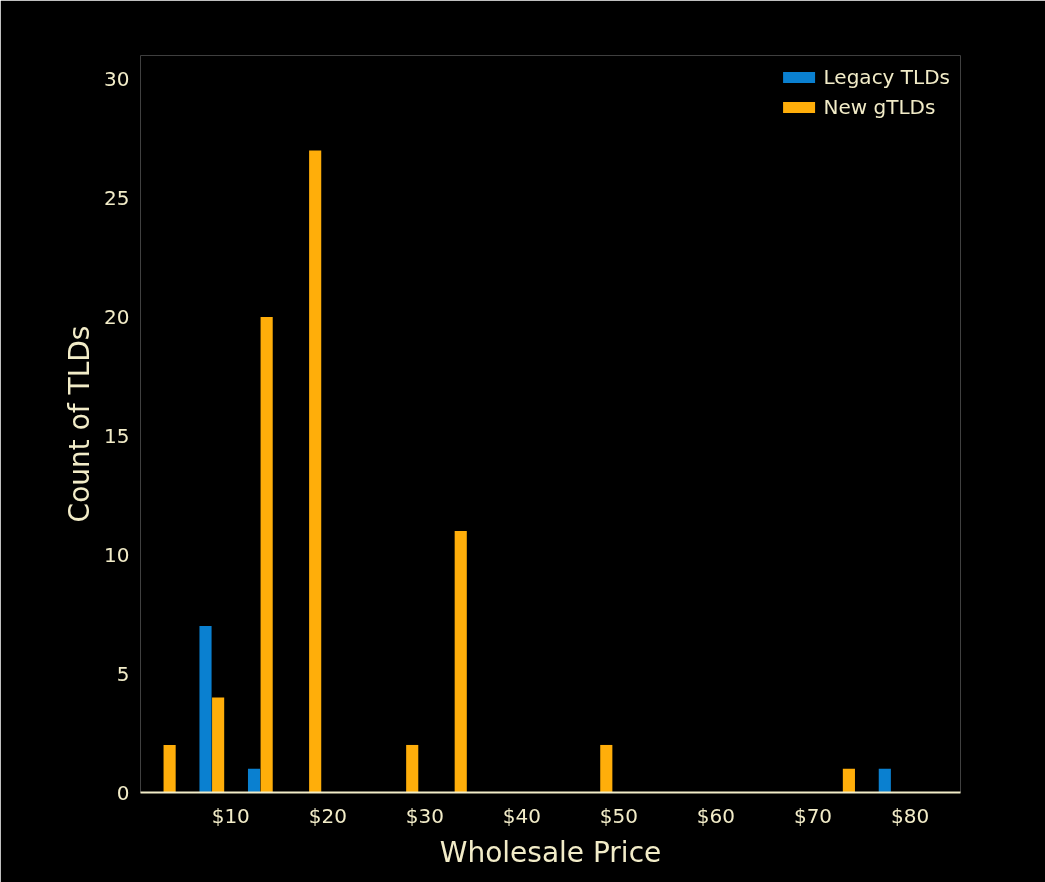 Image resolution: width=1045 pixels, height=882 pixels. What do you see at coordinates (550, 852) in the screenshot?
I see `x-axis-title: Wholesale Price` at bounding box center [550, 852].